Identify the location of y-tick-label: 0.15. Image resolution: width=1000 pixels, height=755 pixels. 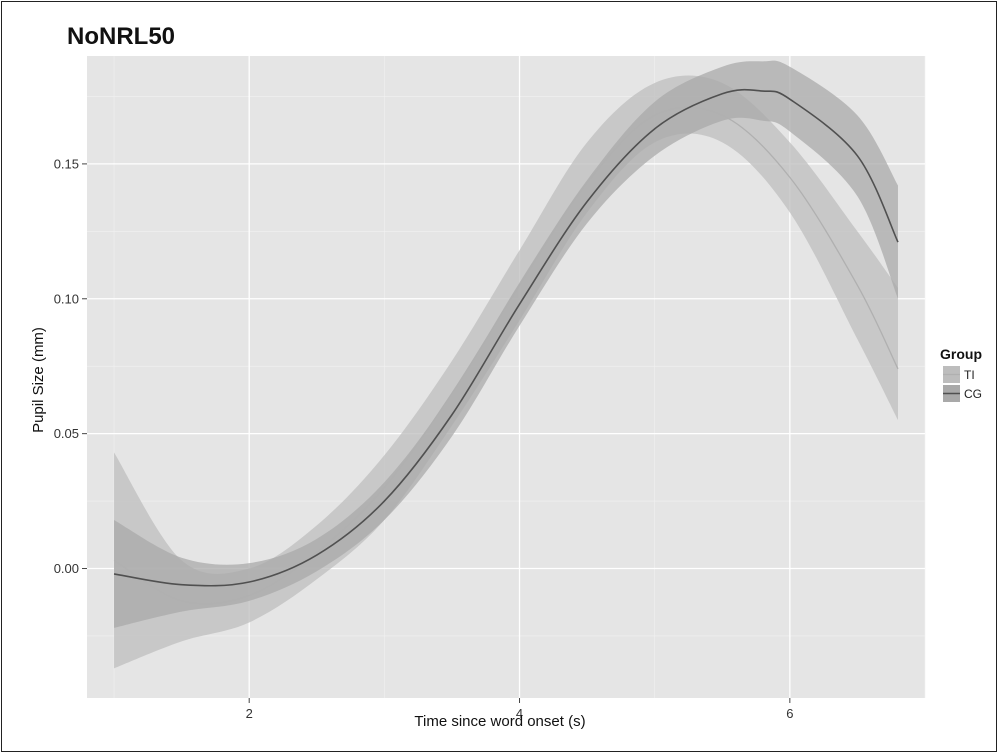
(66, 163).